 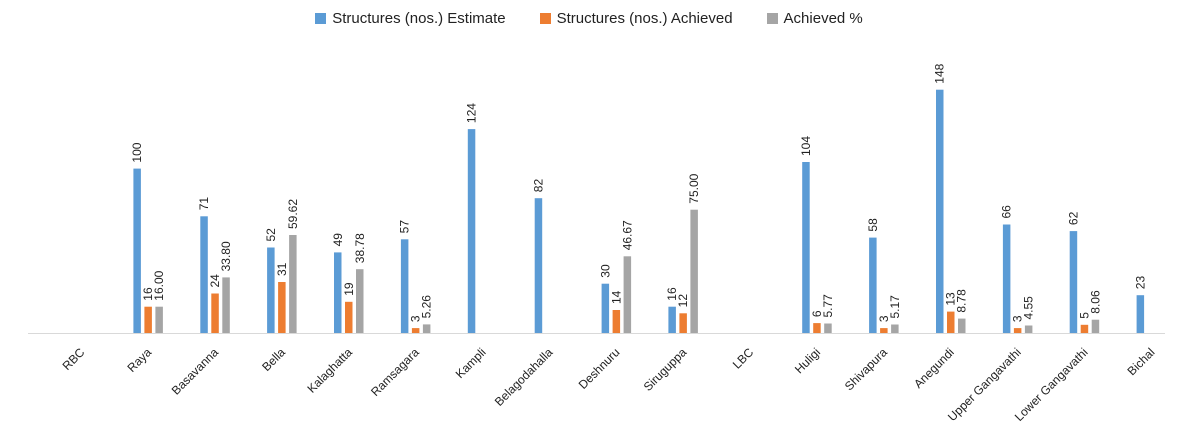 What do you see at coordinates (271, 235) in the screenshot?
I see `data-label-structures-nos-estimate-bella: 52` at bounding box center [271, 235].